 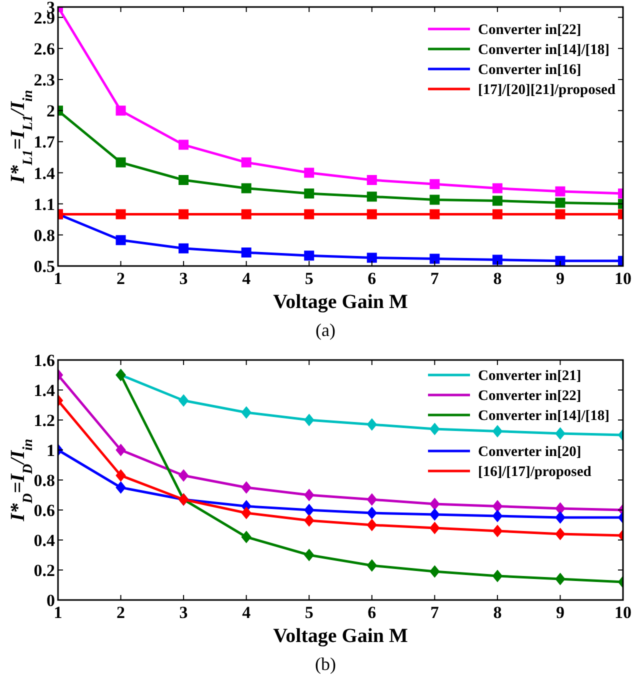 I want to click on text: (a), so click(x=326, y=330).